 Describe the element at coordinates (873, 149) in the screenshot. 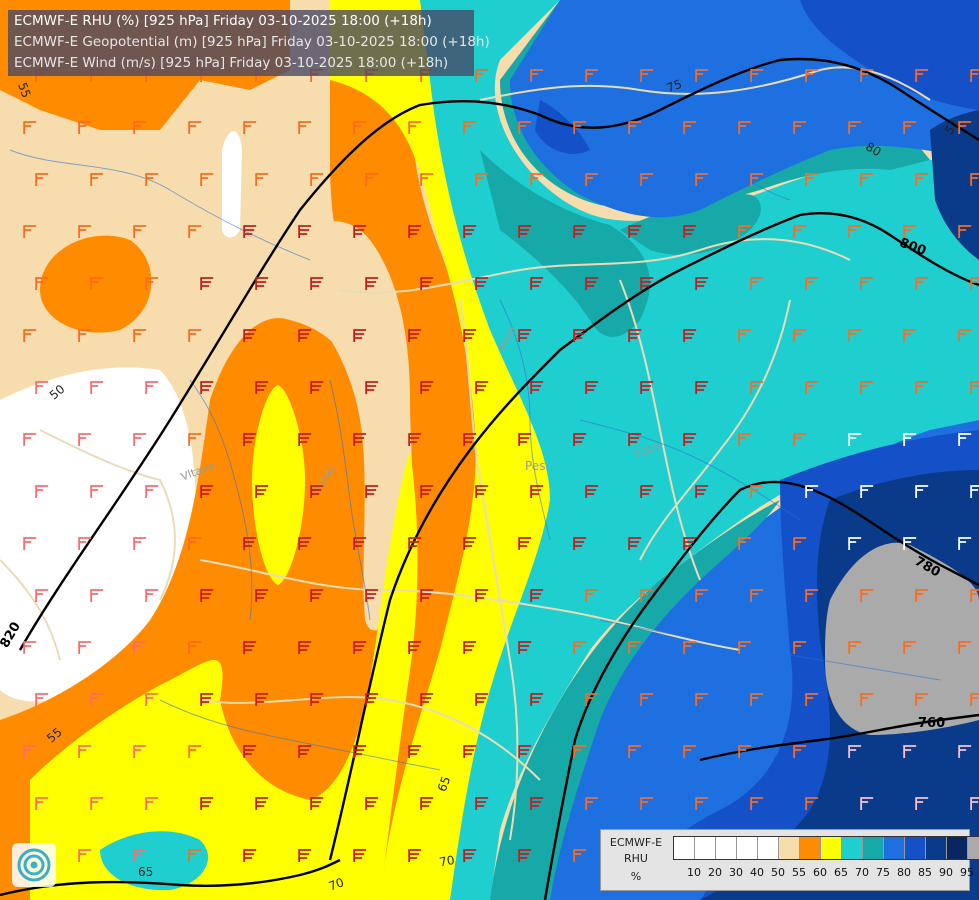

I see `rhu-label: 80` at that location.